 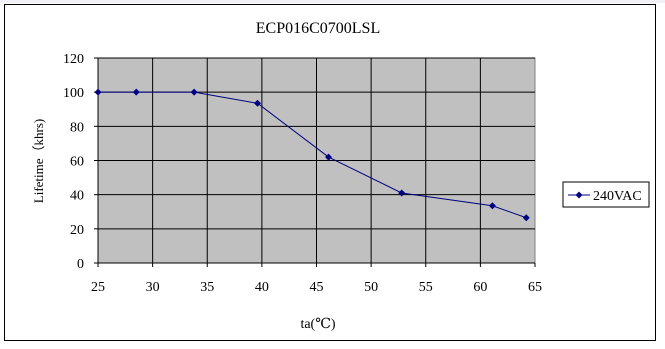 What do you see at coordinates (426, 287) in the screenshot?
I see `x-tick-label: 55` at bounding box center [426, 287].